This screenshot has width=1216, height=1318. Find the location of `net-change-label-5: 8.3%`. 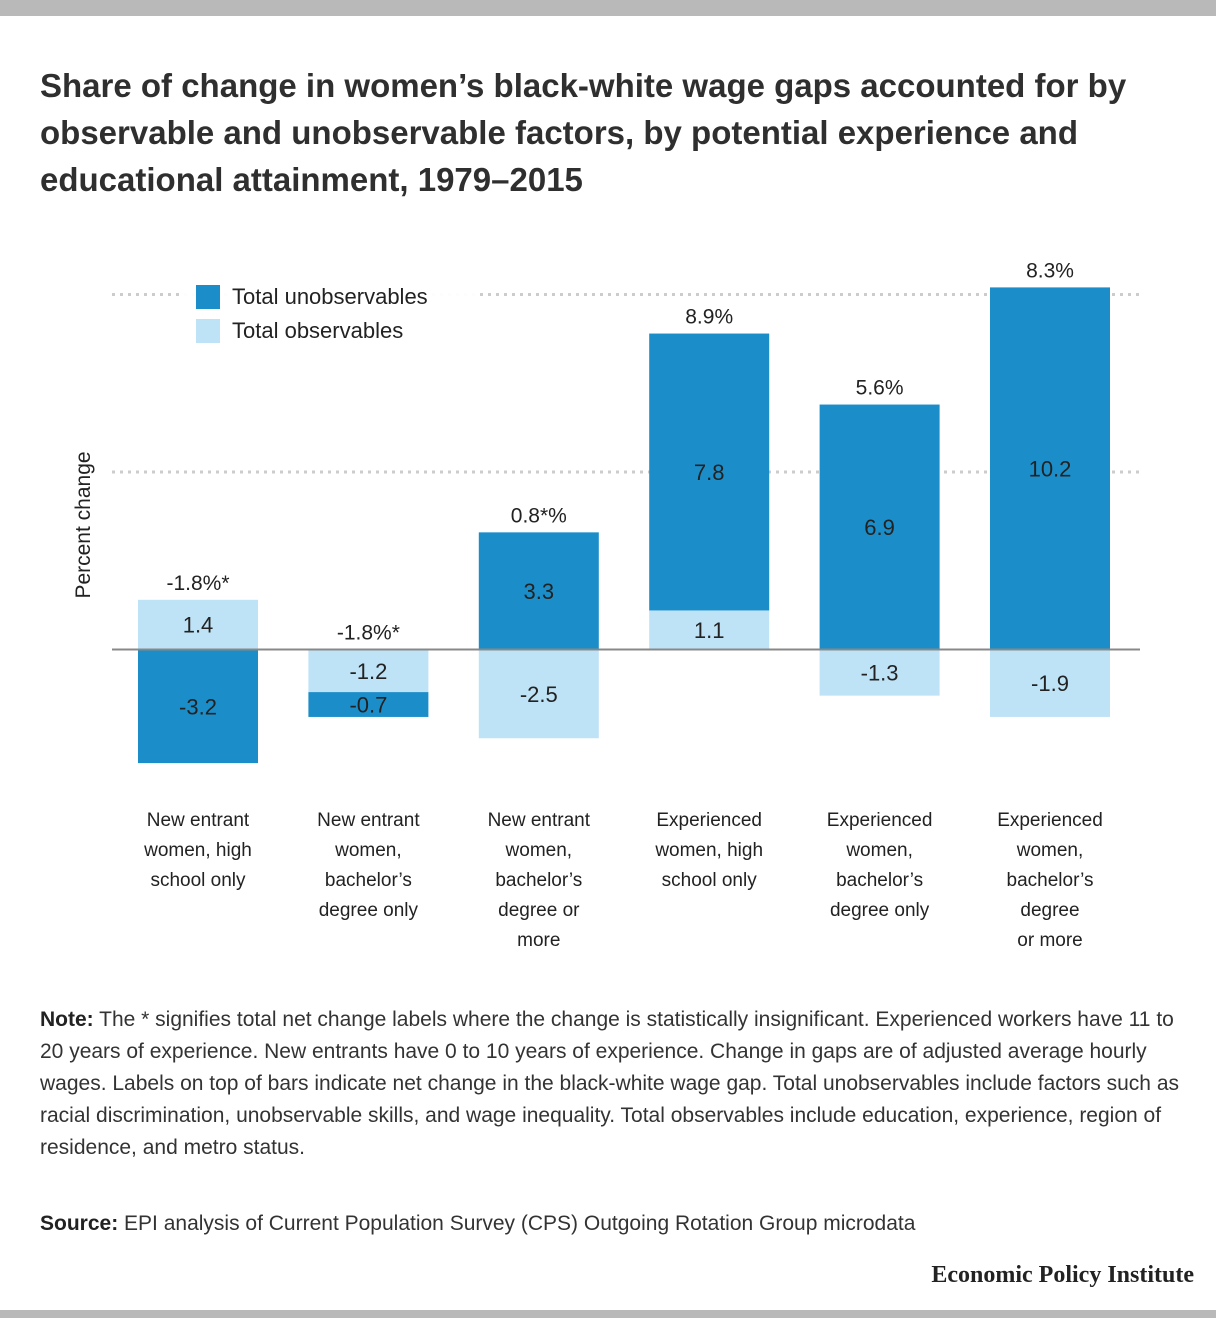

net-change-label-5: 8.3% is located at coordinates (1050, 270).